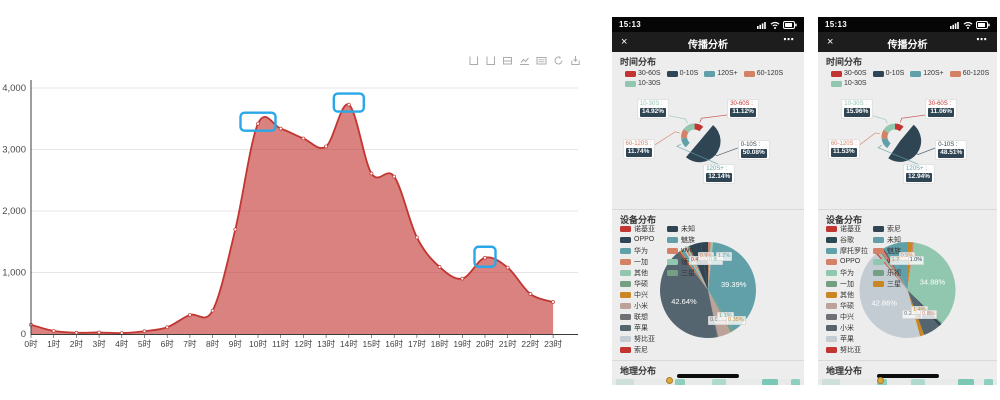 The image size is (1000, 400). Describe the element at coordinates (507, 60) in the screenshot. I see `magic-type-icon` at that location.